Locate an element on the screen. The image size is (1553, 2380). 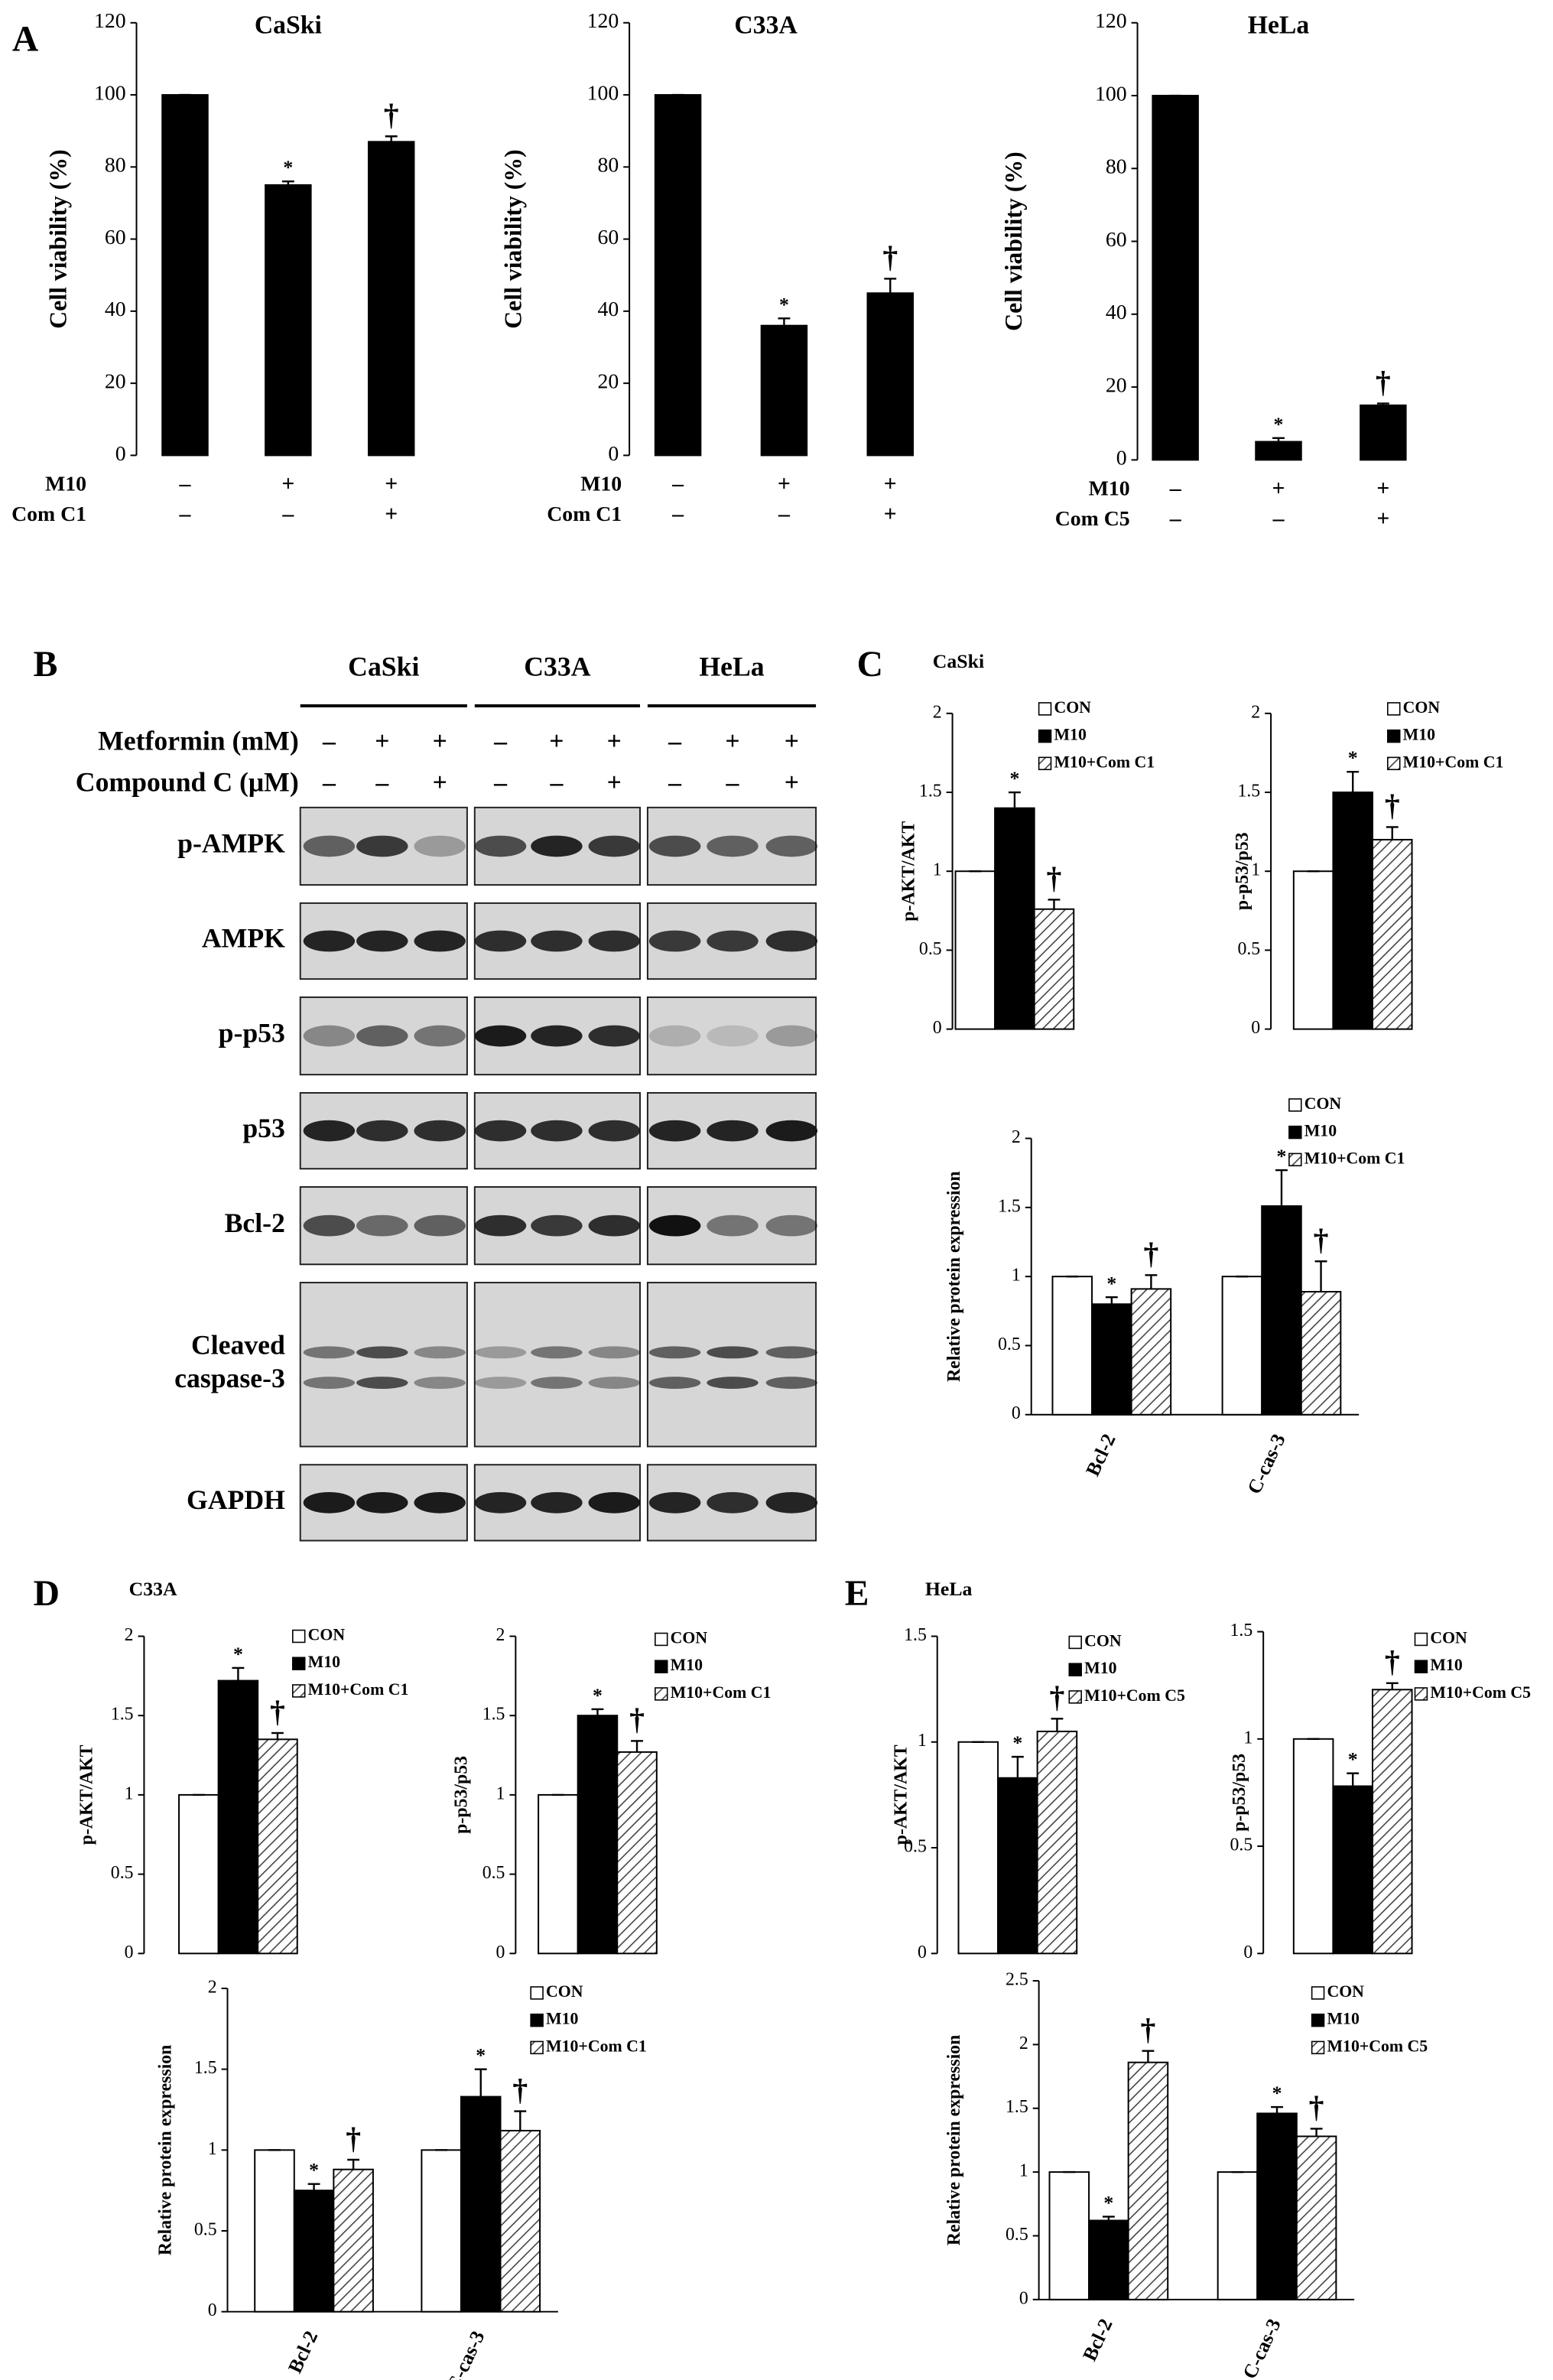
chart-title: CaSki is located at coordinates (288, 25).